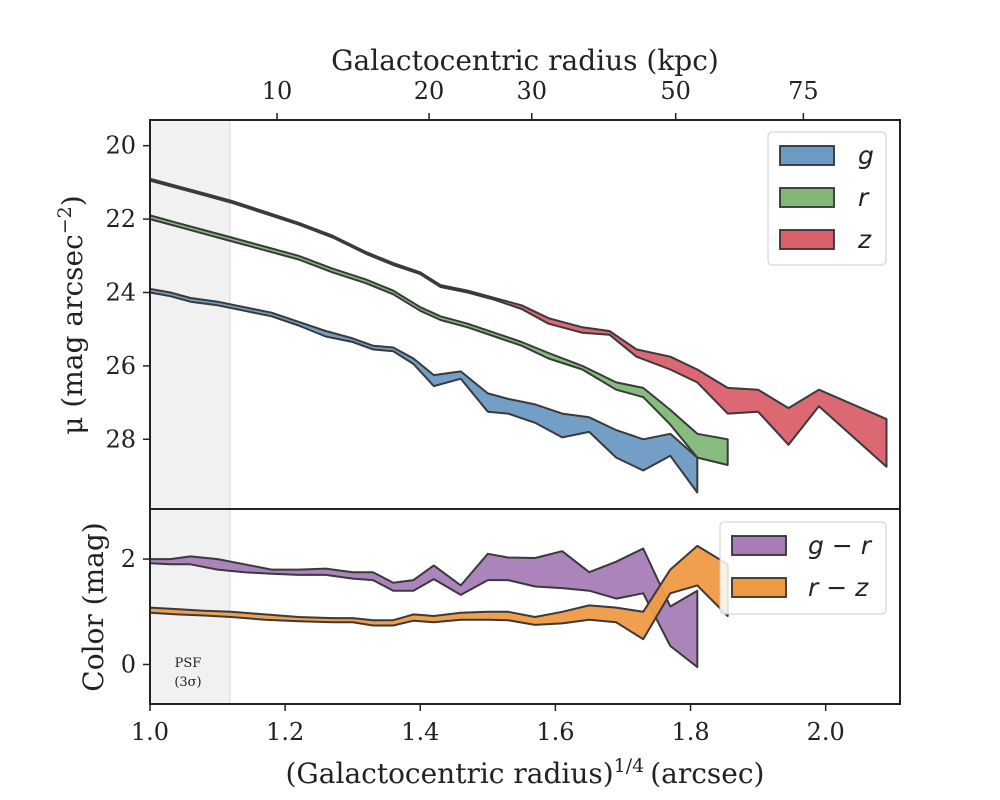  I want to click on legend-swatch-g-r, so click(759, 545).